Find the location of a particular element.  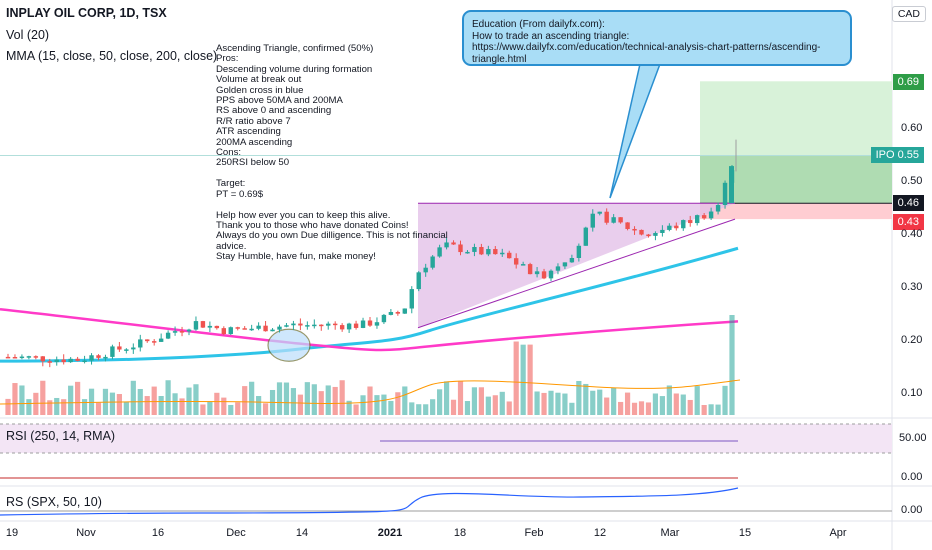

target-price-badge: 0.69 is located at coordinates (908, 82).